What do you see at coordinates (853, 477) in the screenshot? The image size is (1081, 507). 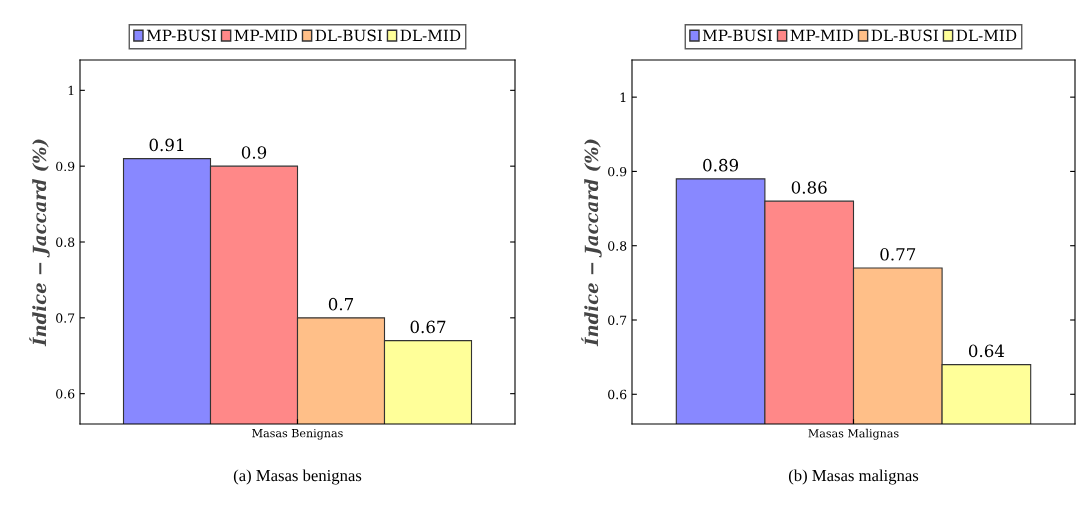 I see `text: (b) Masas malignas` at bounding box center [853, 477].